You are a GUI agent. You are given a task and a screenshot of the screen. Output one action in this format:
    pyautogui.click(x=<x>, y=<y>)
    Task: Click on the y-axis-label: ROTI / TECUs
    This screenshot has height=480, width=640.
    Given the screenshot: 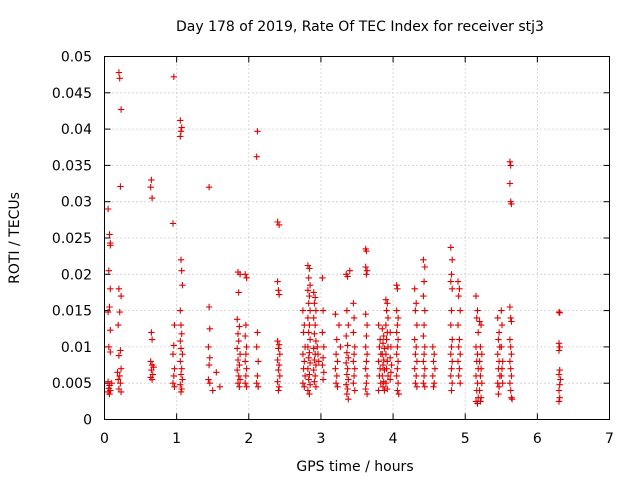 What is the action you would take?
    pyautogui.click(x=15, y=238)
    